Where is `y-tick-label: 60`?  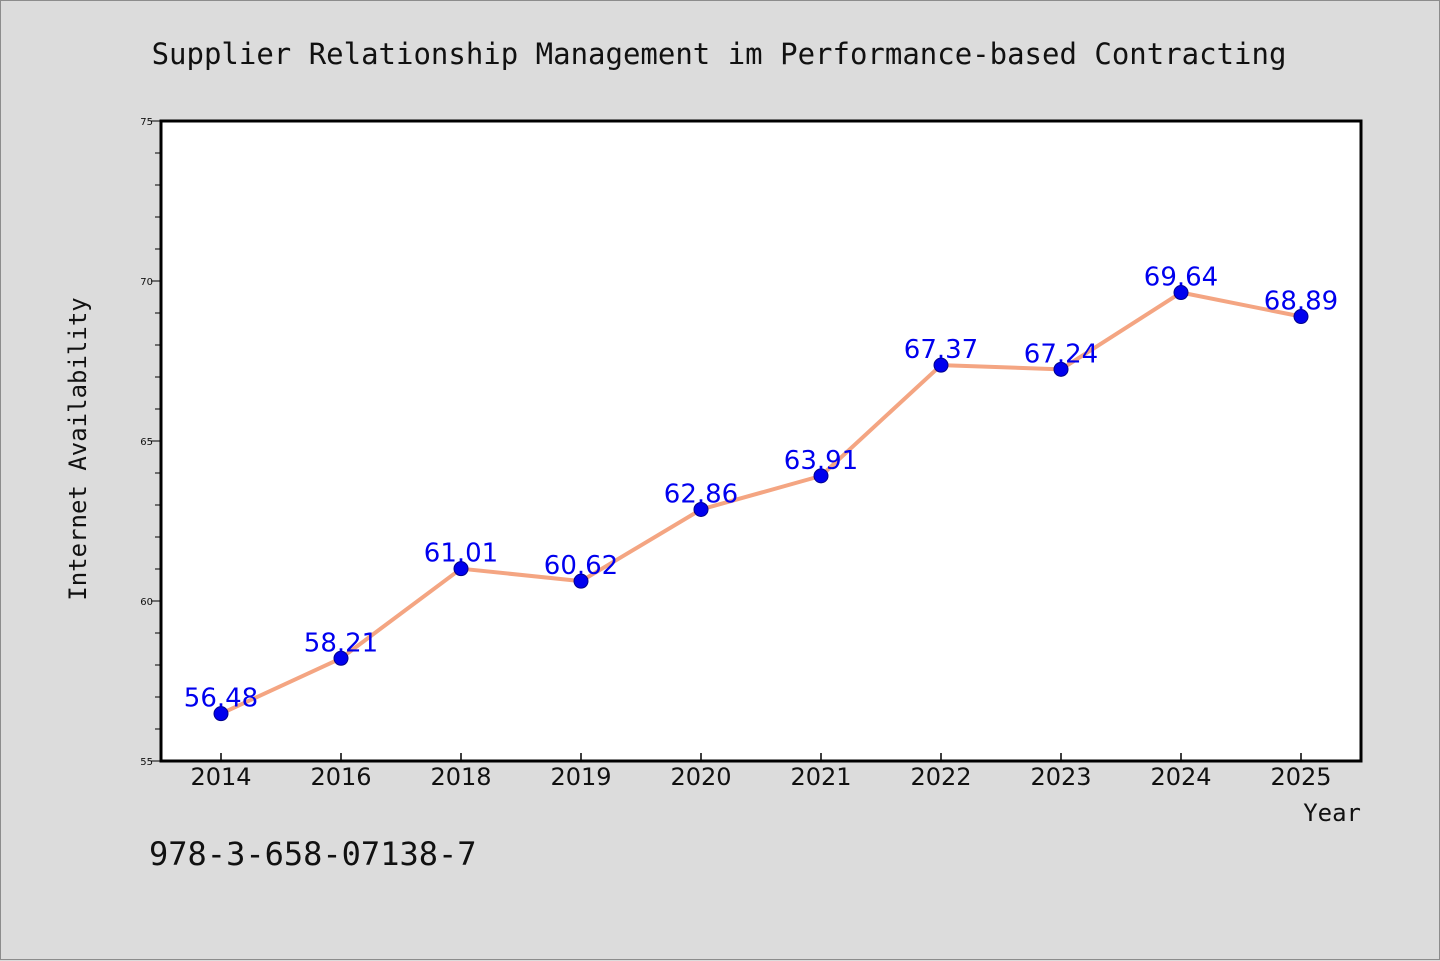
y-tick-label: 60 is located at coordinates (146, 602).